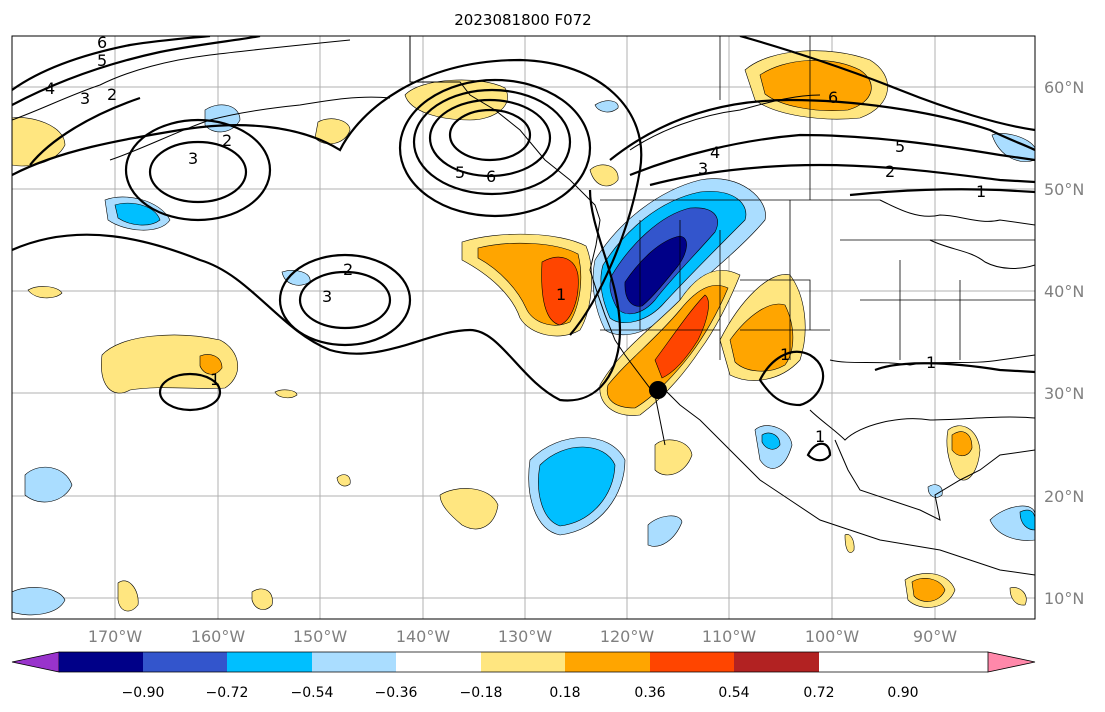 The height and width of the screenshot is (712, 1105). Describe the element at coordinates (320, 636) in the screenshot. I see `lon-label: 150°W` at that location.